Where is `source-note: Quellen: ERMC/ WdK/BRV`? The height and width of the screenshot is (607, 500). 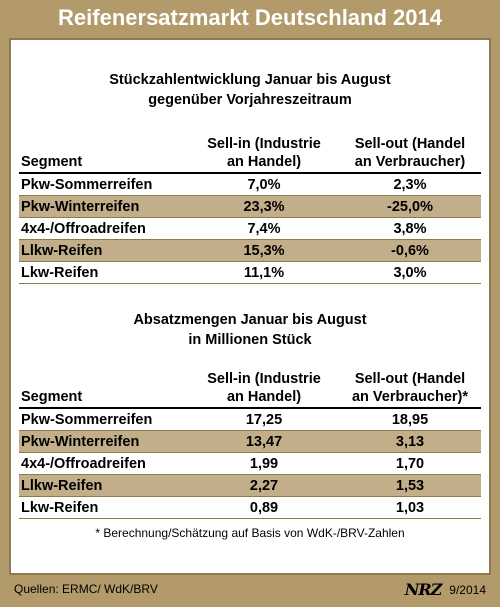
source-note: Quellen: ERMC/ WdK/BRV is located at coordinates (86, 589).